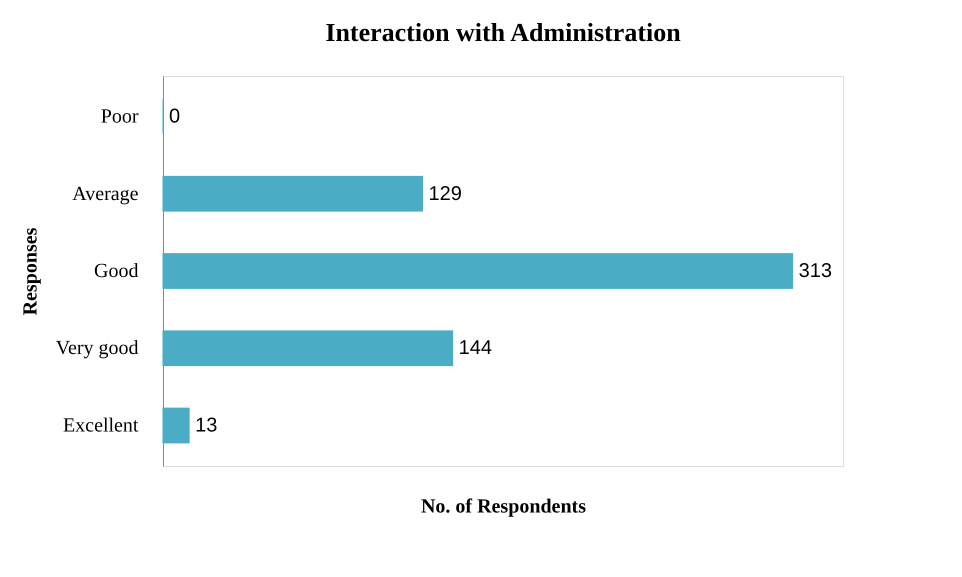 The image size is (962, 577). Describe the element at coordinates (503, 507) in the screenshot. I see `x-axis-title: No. of Respondents` at that location.